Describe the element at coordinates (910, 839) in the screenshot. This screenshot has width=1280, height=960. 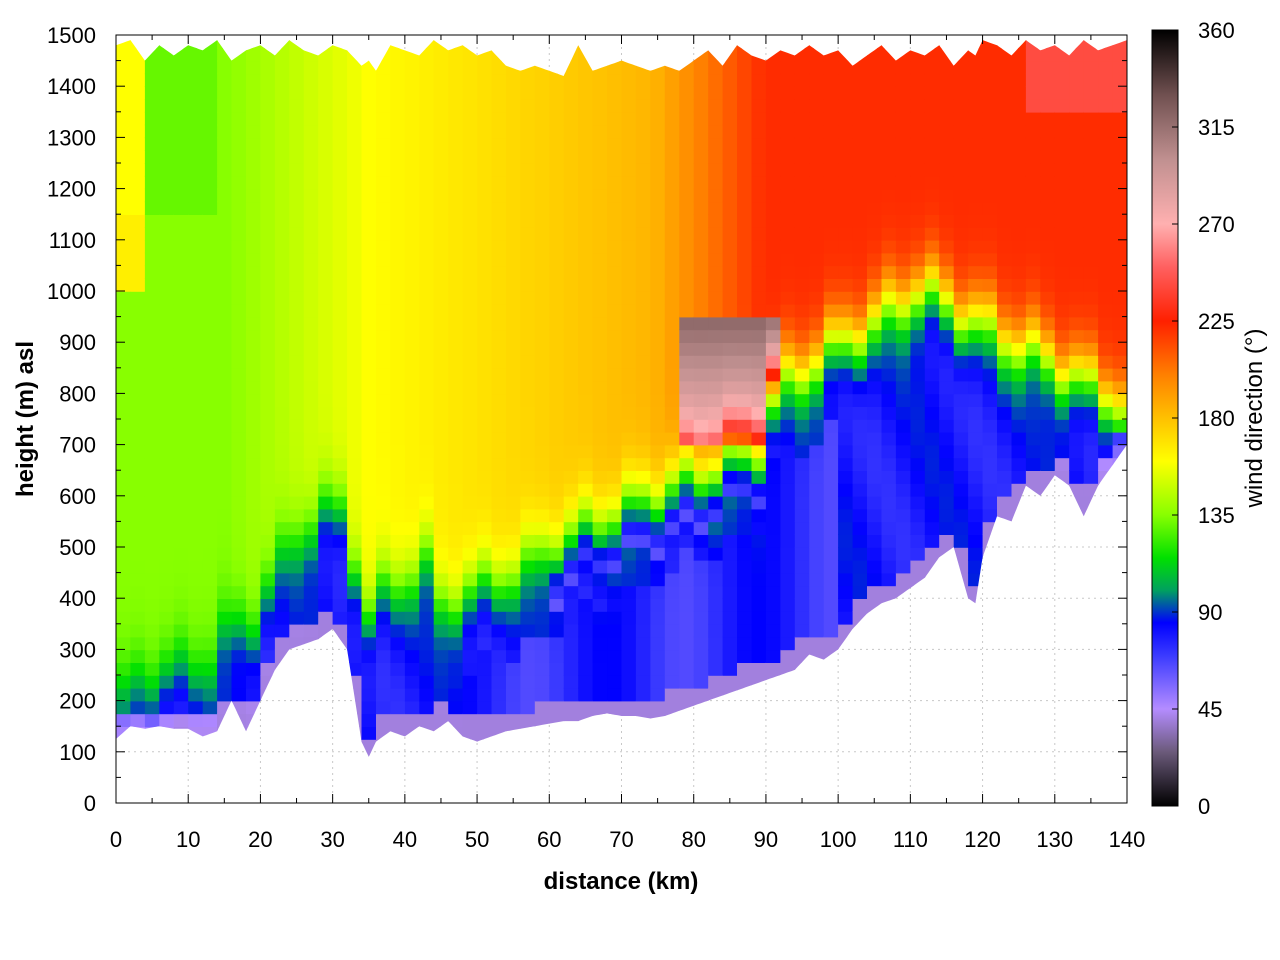
I see `x-tick-label: 110` at that location.